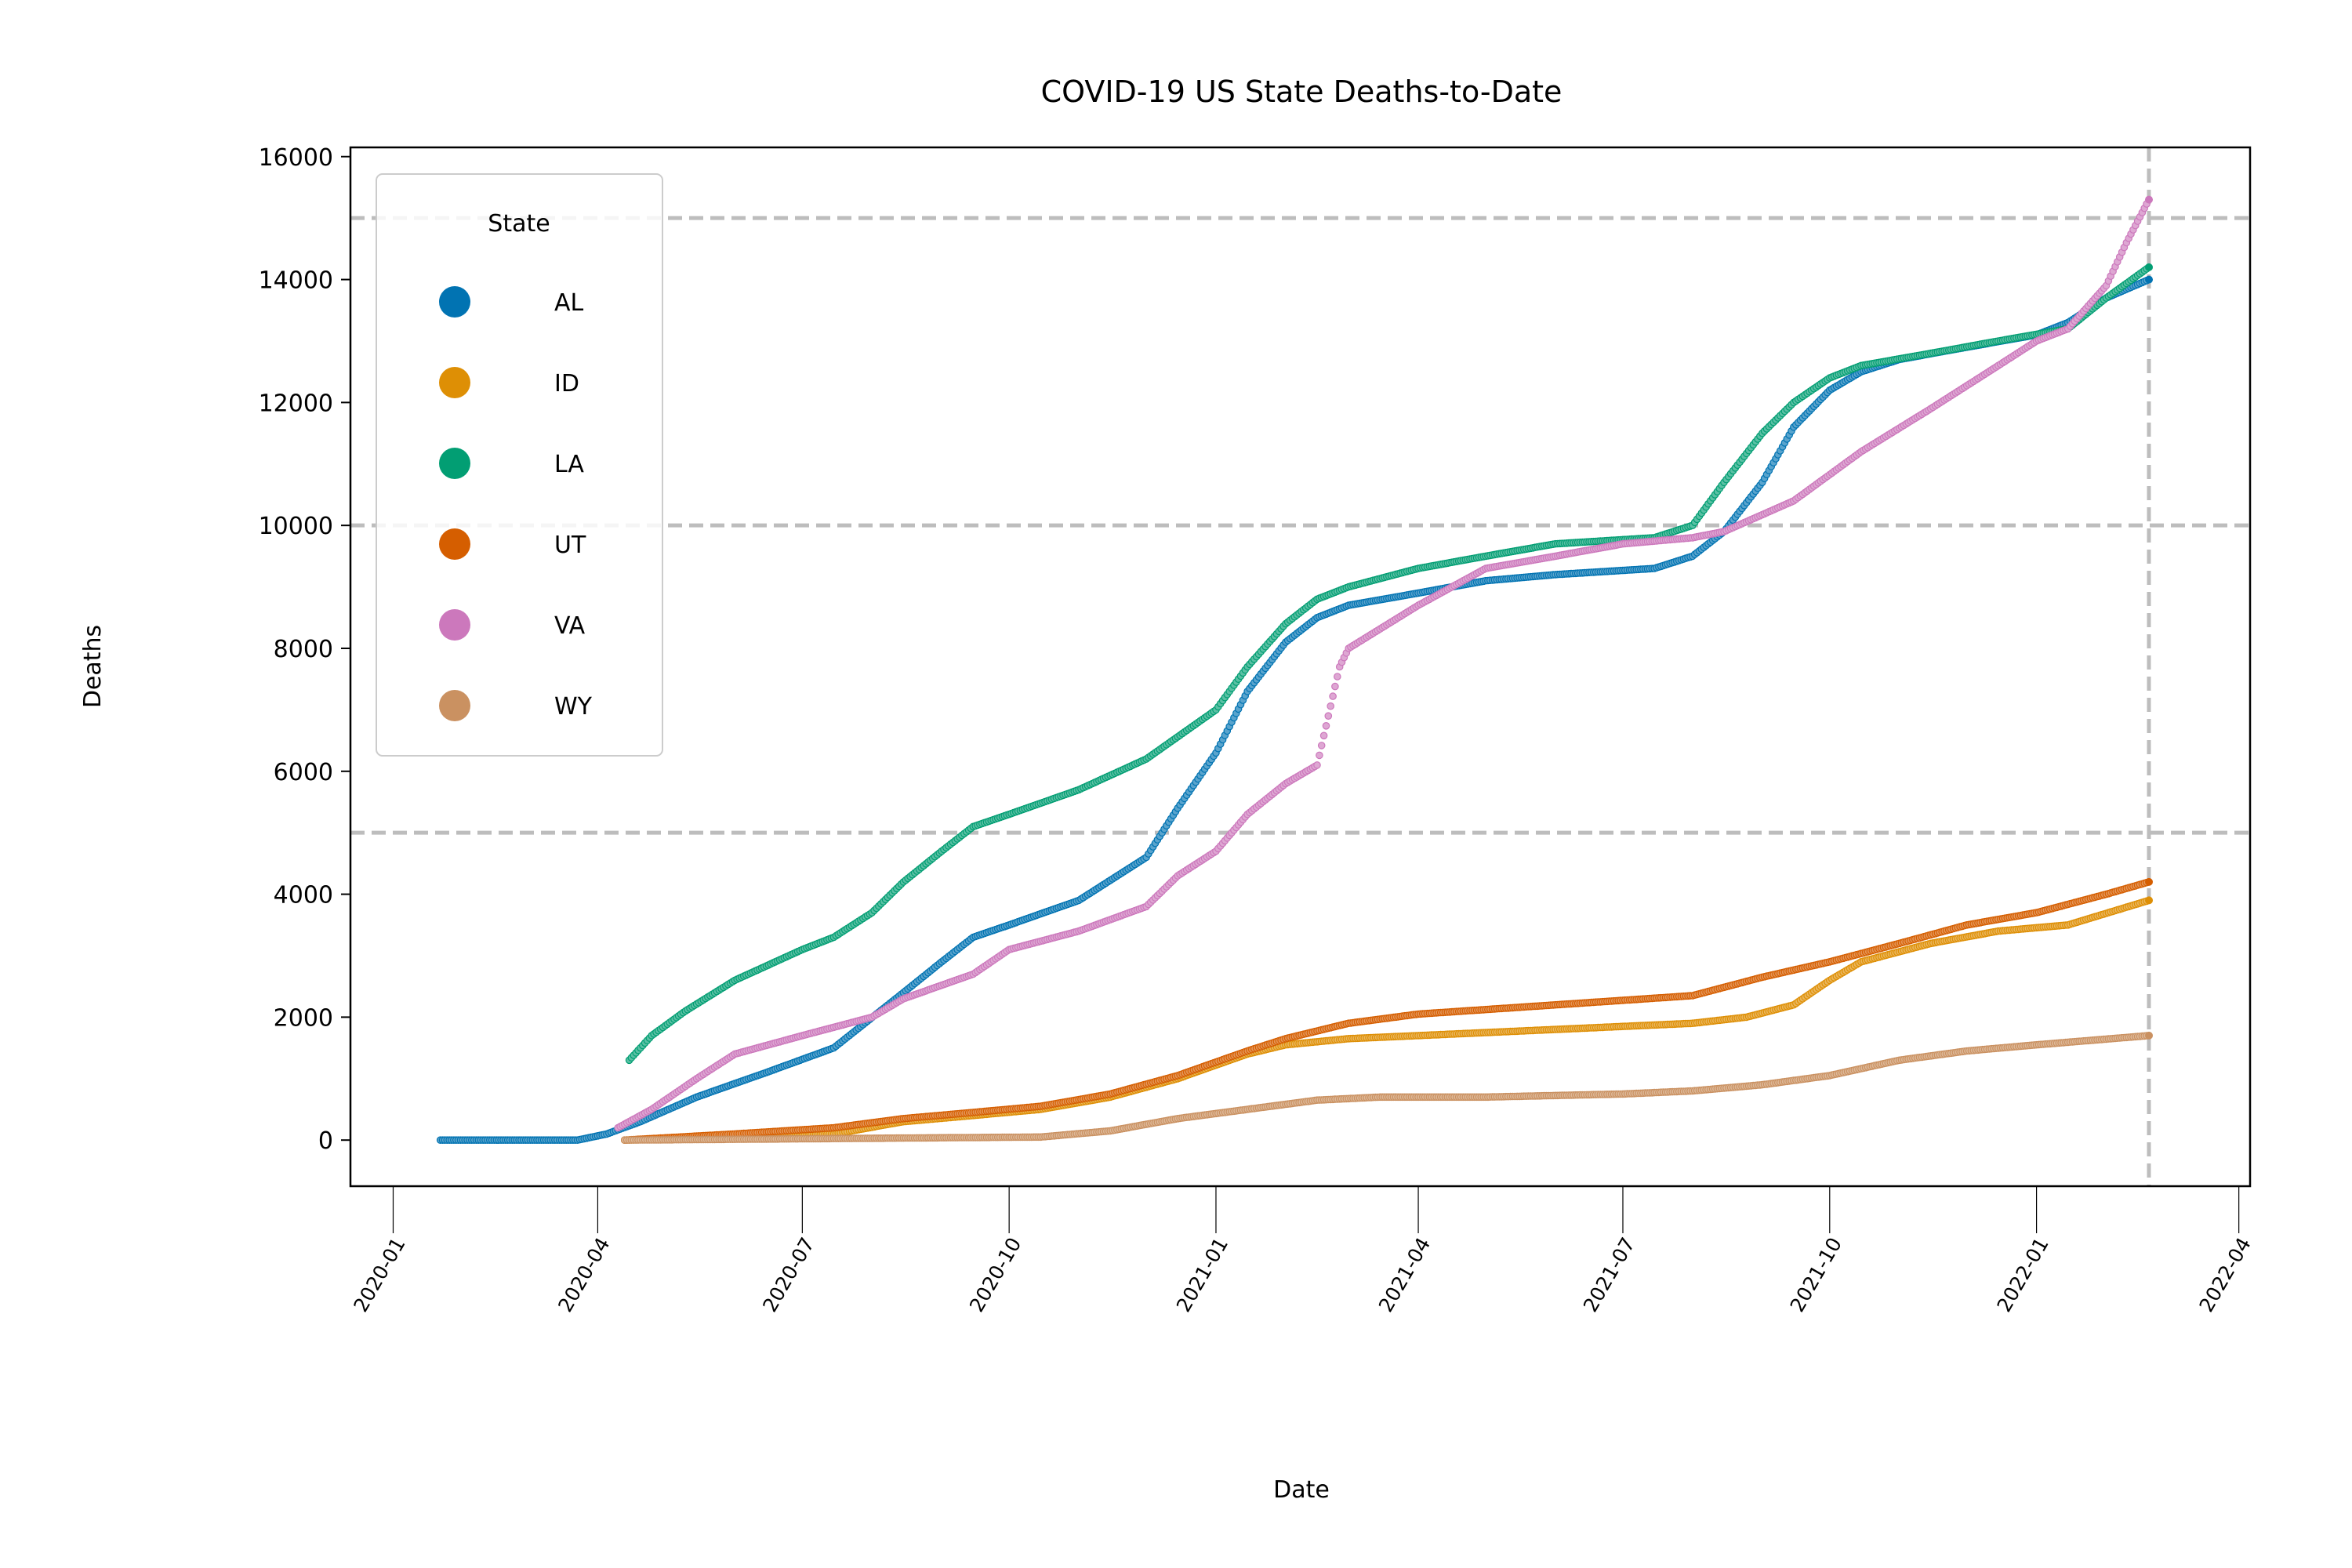  Describe the element at coordinates (454, 625) in the screenshot. I see `legend-marker-VA` at that location.